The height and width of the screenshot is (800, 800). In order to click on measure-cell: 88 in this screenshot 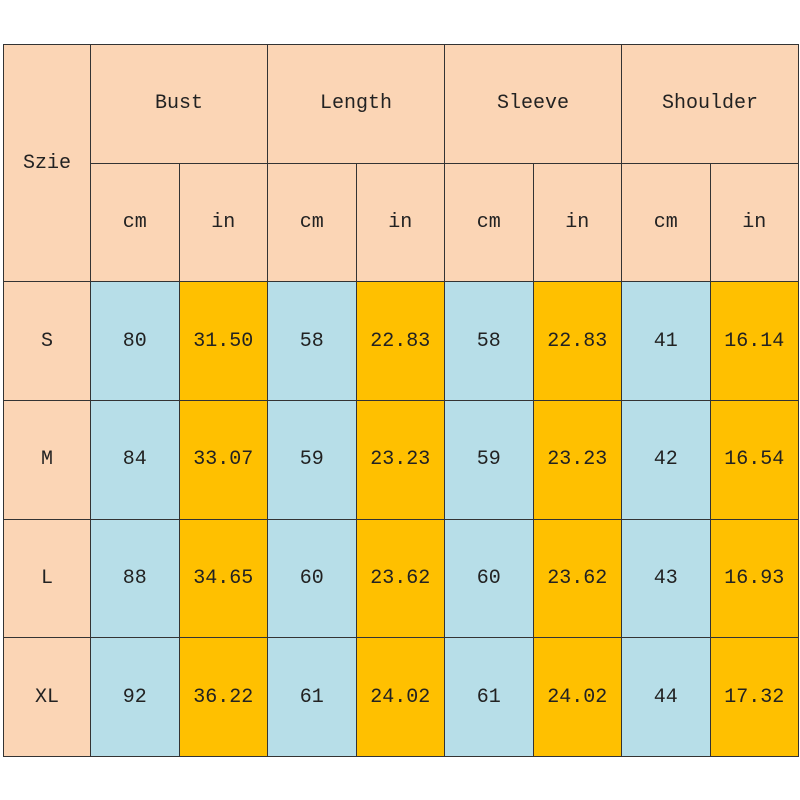, I will do `click(135, 578)`.